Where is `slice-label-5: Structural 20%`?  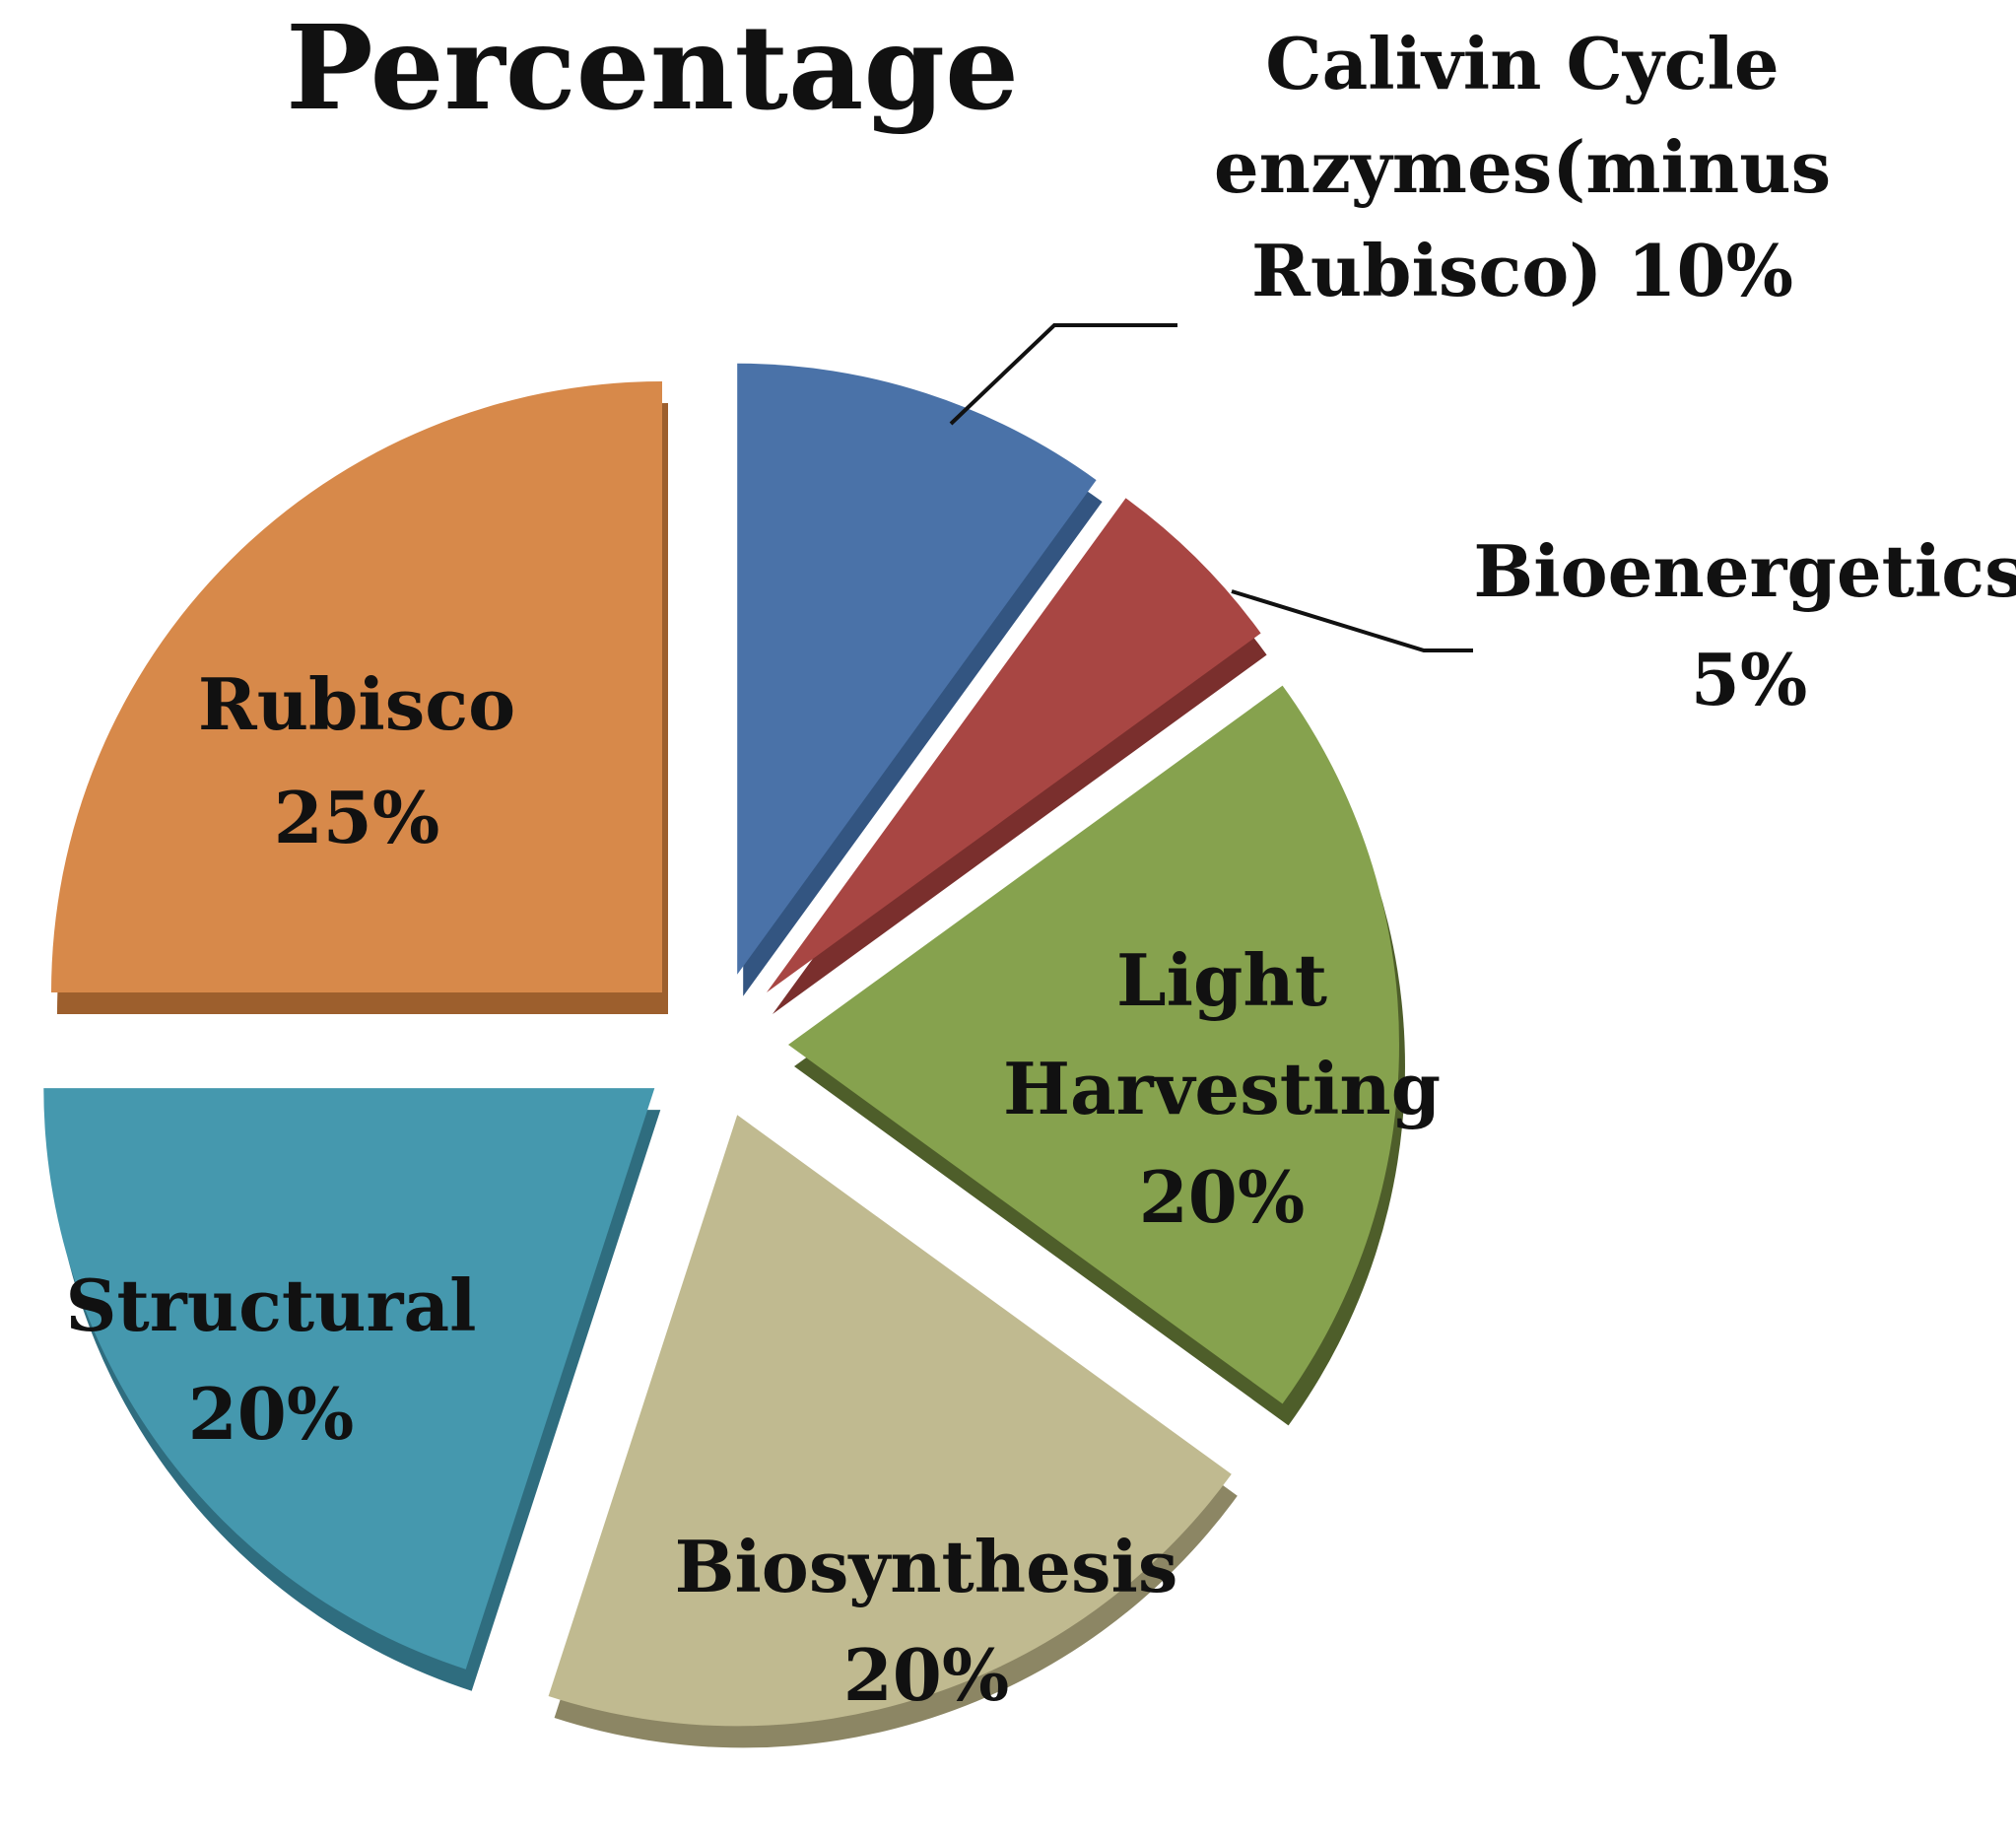
slice-label-5: Structural 20% is located at coordinates (271, 1359).